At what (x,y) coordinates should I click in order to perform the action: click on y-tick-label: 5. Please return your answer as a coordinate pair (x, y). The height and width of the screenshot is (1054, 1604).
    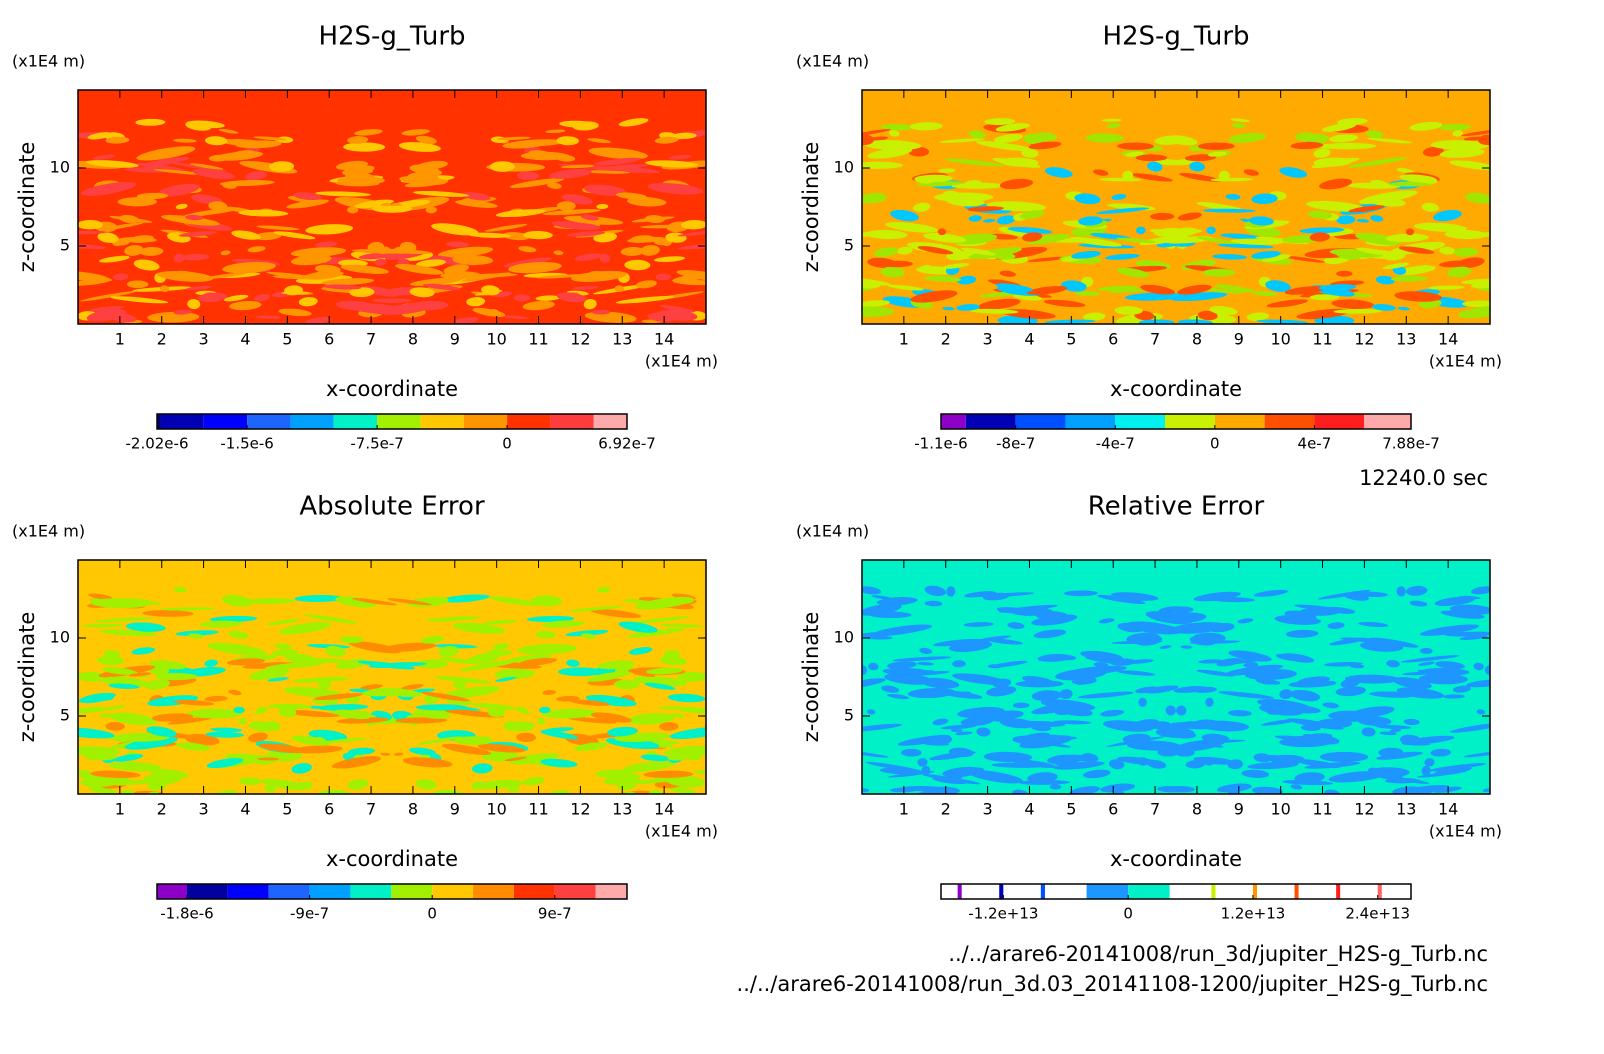
    Looking at the image, I should click on (65, 715).